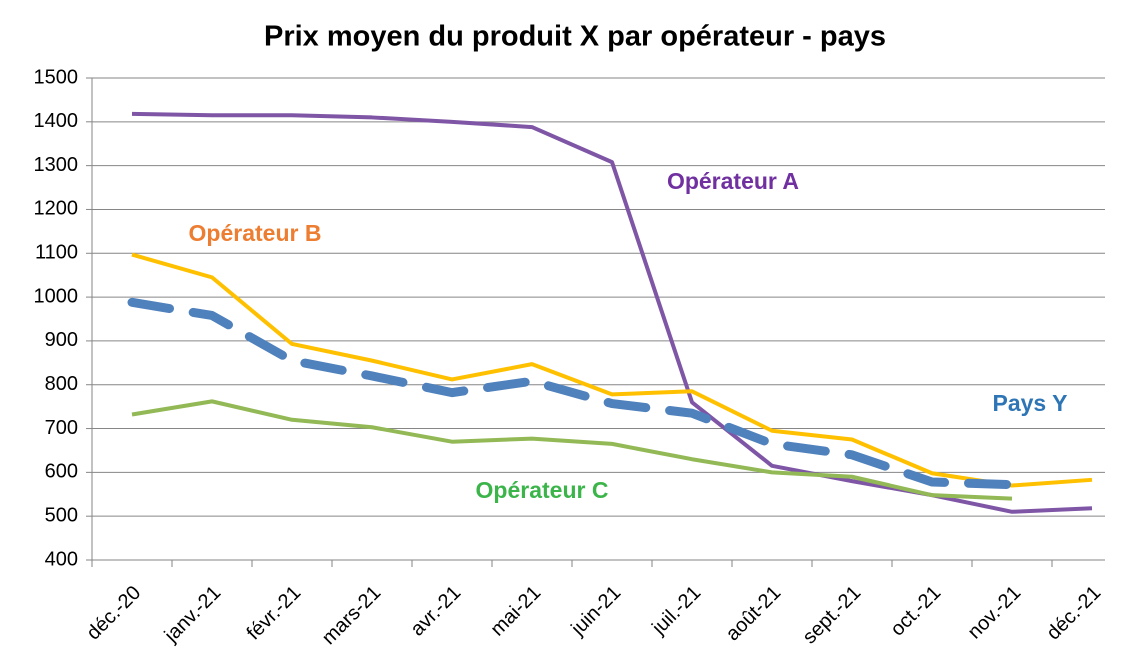 This screenshot has width=1121, height=669. I want to click on y-tick-label: 600, so click(61, 472).